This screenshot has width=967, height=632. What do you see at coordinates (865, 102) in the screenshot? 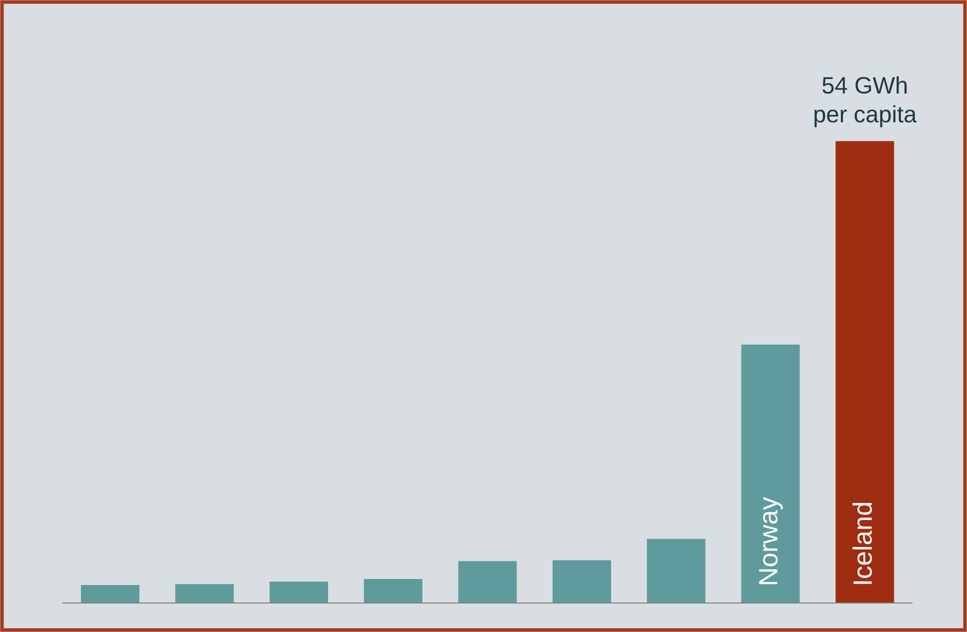
I see `data-label: 54 GWh per capita` at bounding box center [865, 102].